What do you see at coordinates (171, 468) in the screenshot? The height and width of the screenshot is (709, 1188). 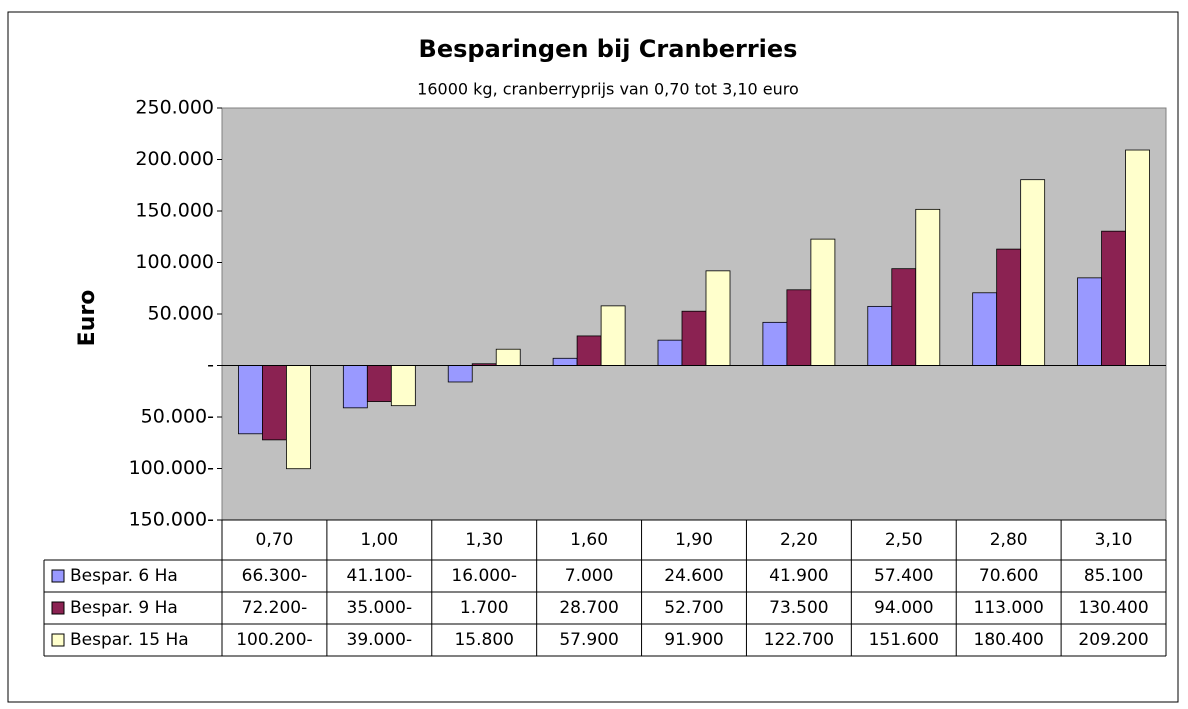 I see `y-tick-label: 100.000-` at bounding box center [171, 468].